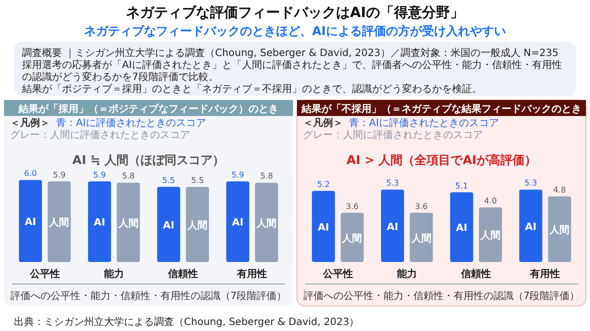  What do you see at coordinates (148, 109) in the screenshot?
I see `chart-title: 結果が「採用」（＝ポジティブなフィードバック）のとき` at bounding box center [148, 109].